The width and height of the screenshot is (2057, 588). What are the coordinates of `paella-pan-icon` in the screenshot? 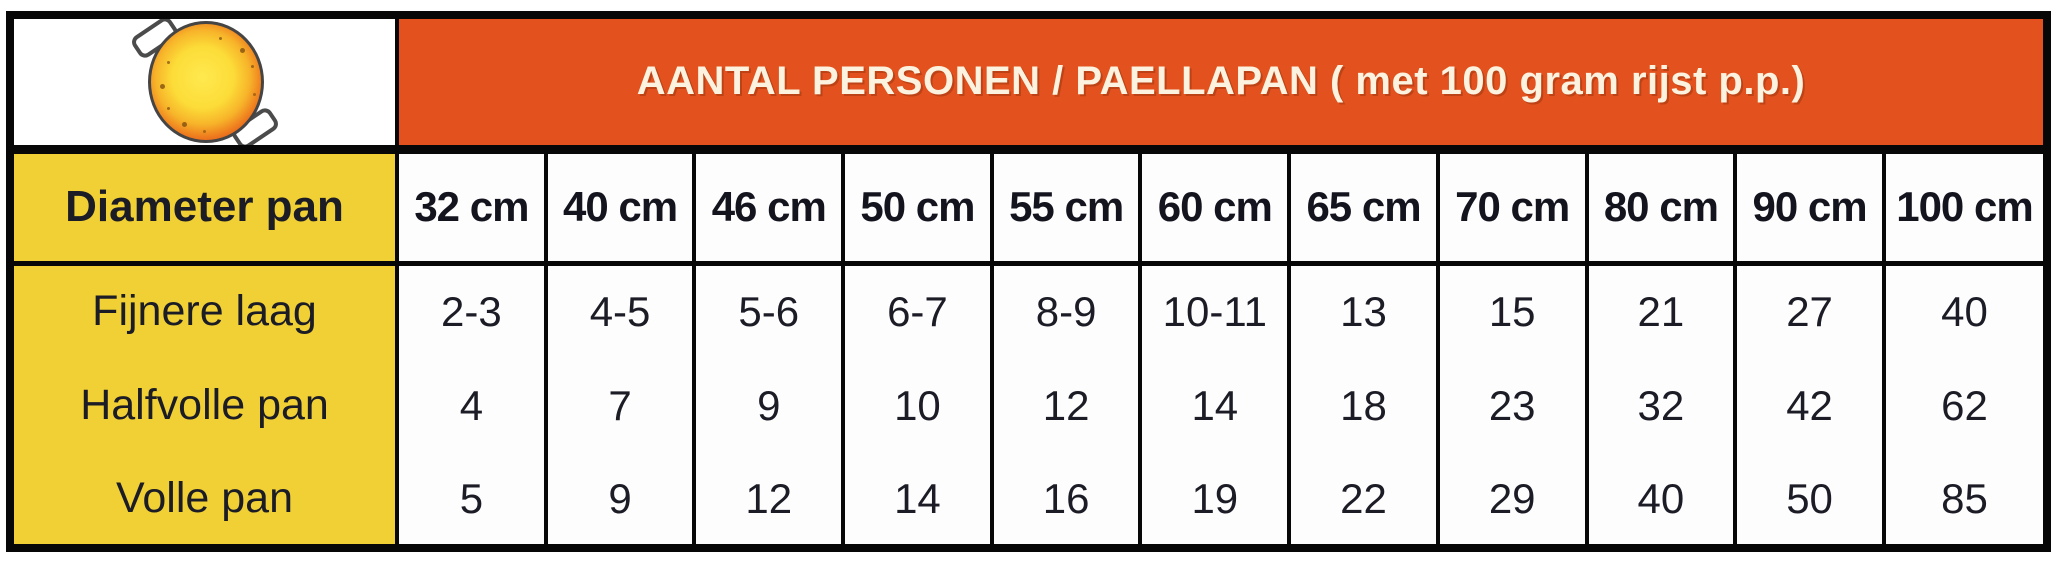 It's located at (204, 79).